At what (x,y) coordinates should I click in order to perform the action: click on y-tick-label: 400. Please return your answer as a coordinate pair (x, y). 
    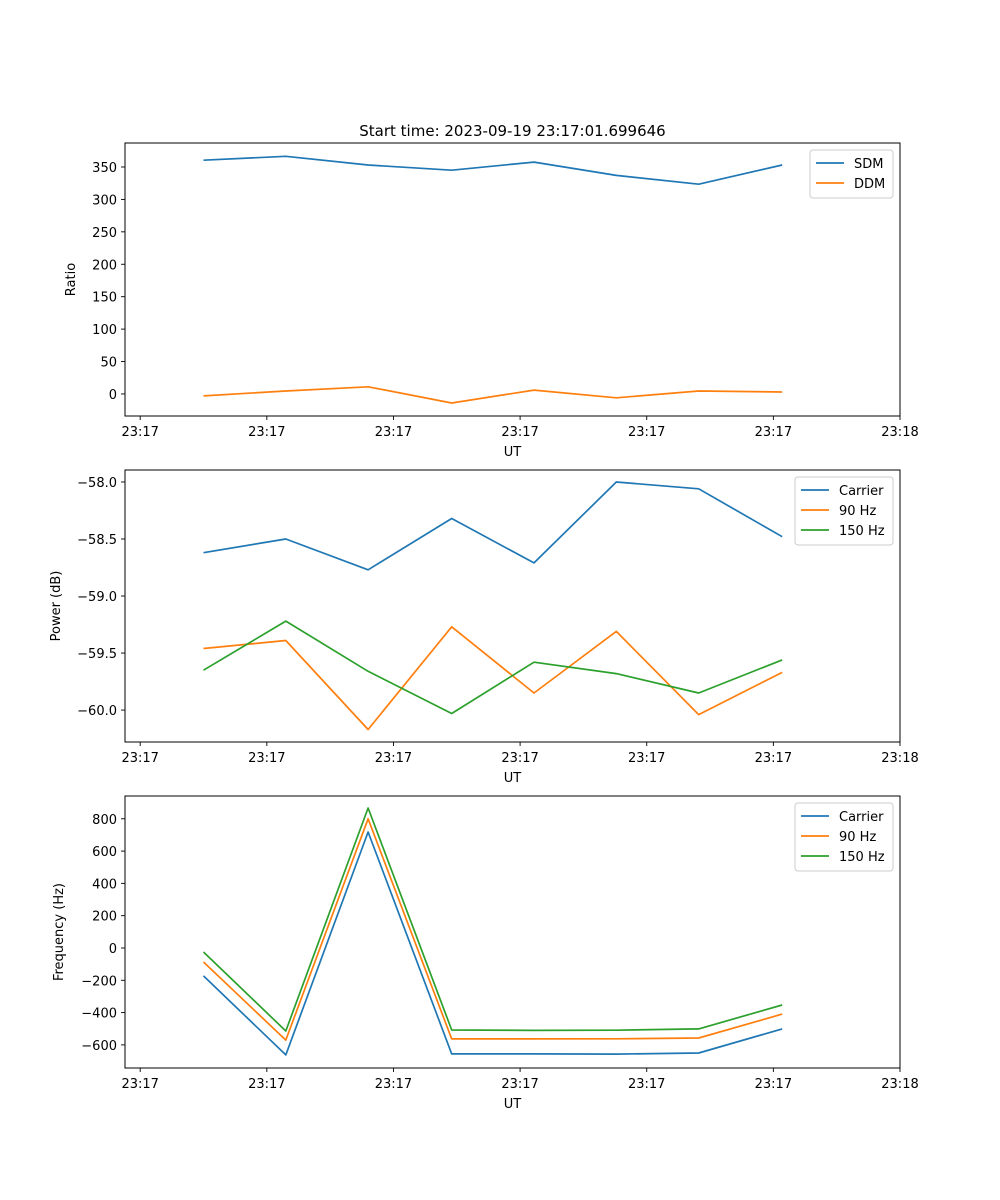
    Looking at the image, I should click on (104, 884).